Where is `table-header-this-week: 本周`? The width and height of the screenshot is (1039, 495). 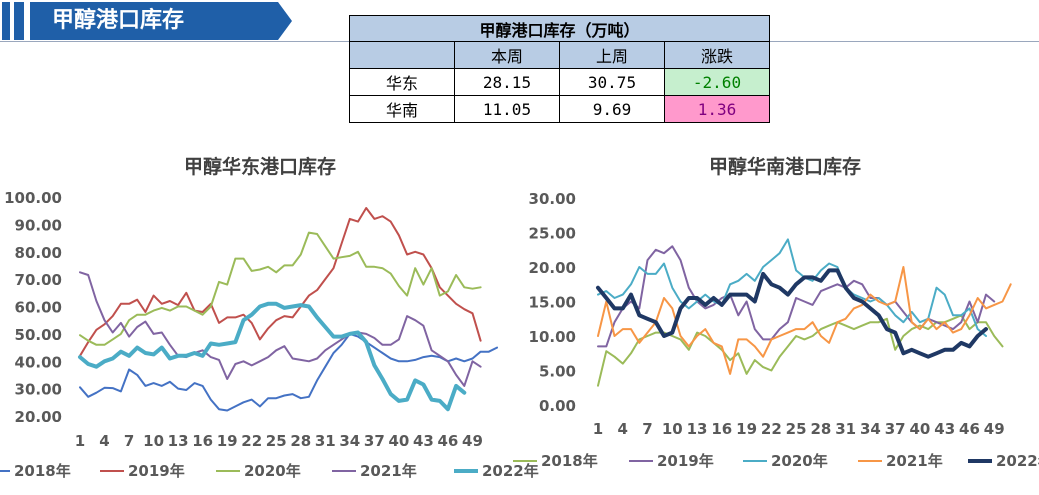 table-header-this-week: 本周 is located at coordinates (507, 55).